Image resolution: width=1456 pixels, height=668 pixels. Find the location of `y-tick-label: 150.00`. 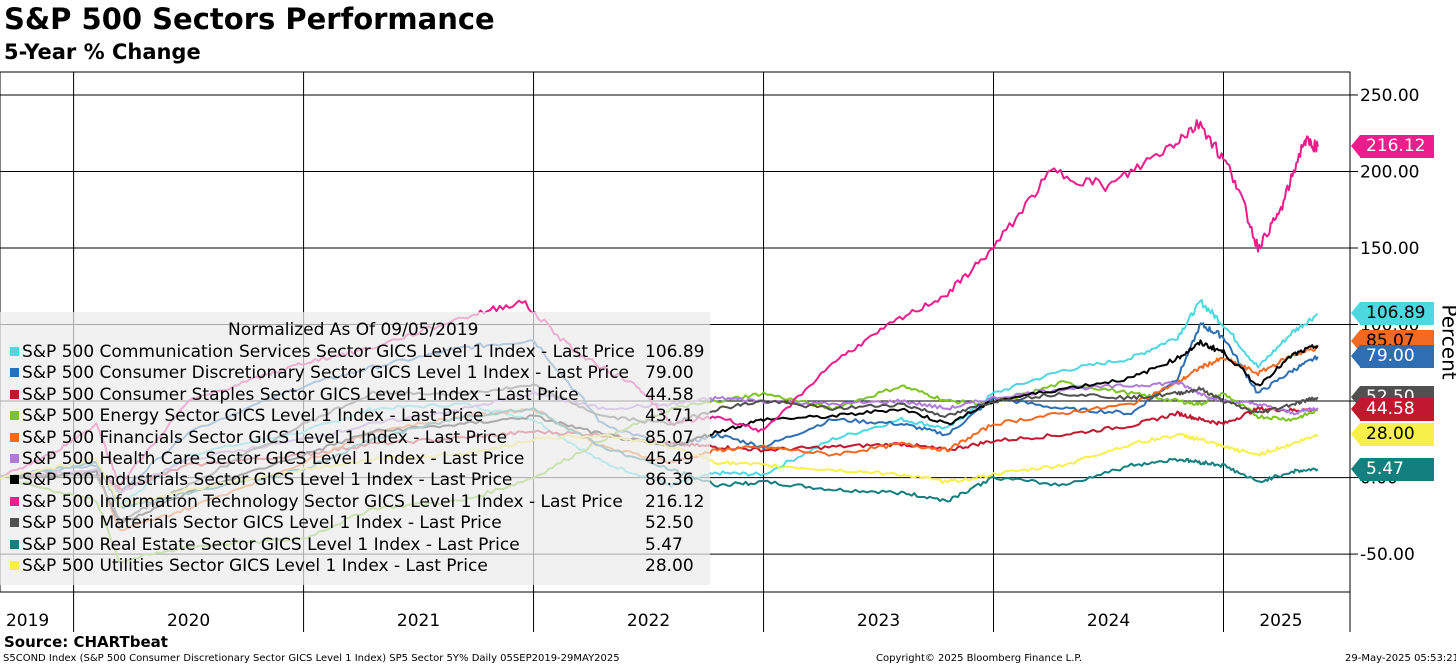

y-tick-label: 150.00 is located at coordinates (1389, 249).